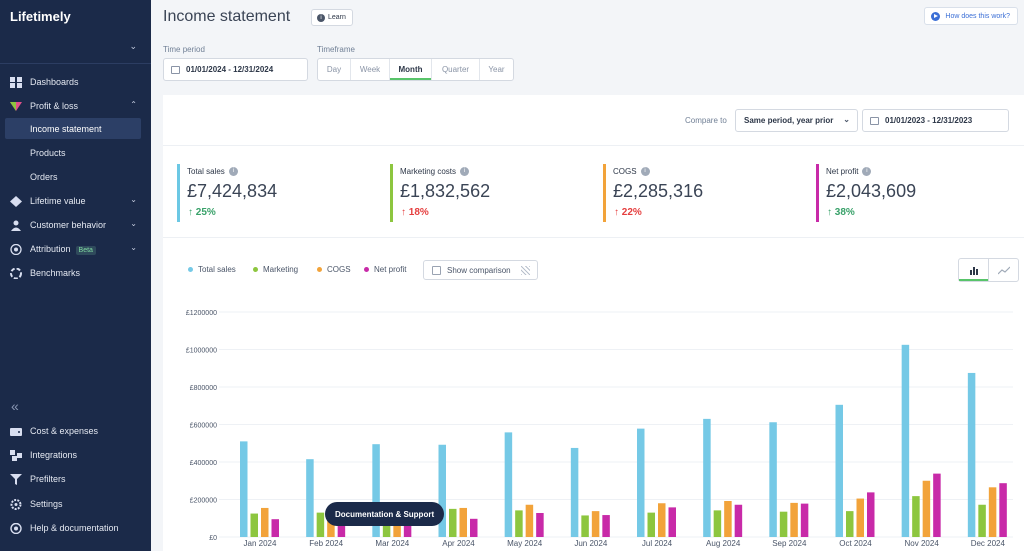 Image resolution: width=1024 pixels, height=551 pixels. What do you see at coordinates (974, 270) in the screenshot?
I see `bar-chart-icon` at bounding box center [974, 270].